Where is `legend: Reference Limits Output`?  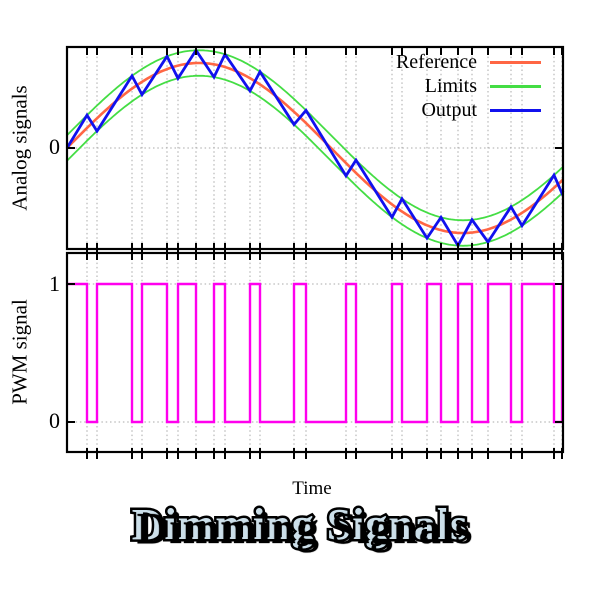 legend: Reference Limits Output is located at coordinates (468, 86).